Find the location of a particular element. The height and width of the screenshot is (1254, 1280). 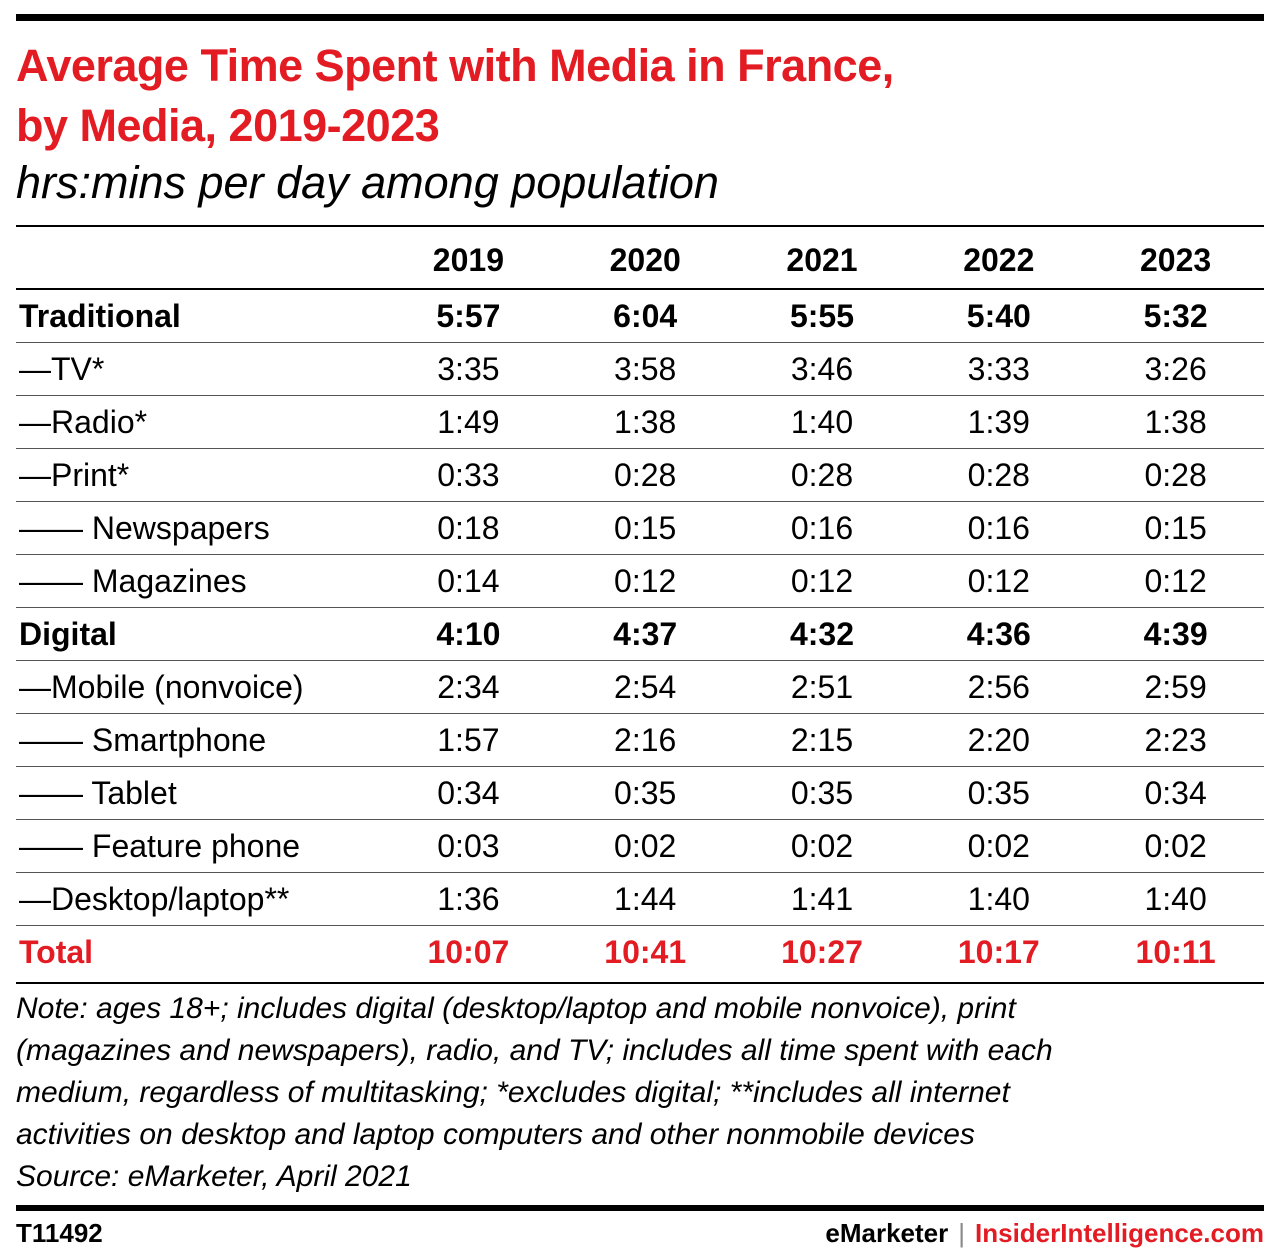

table-cell: 2:15 is located at coordinates (822, 740).